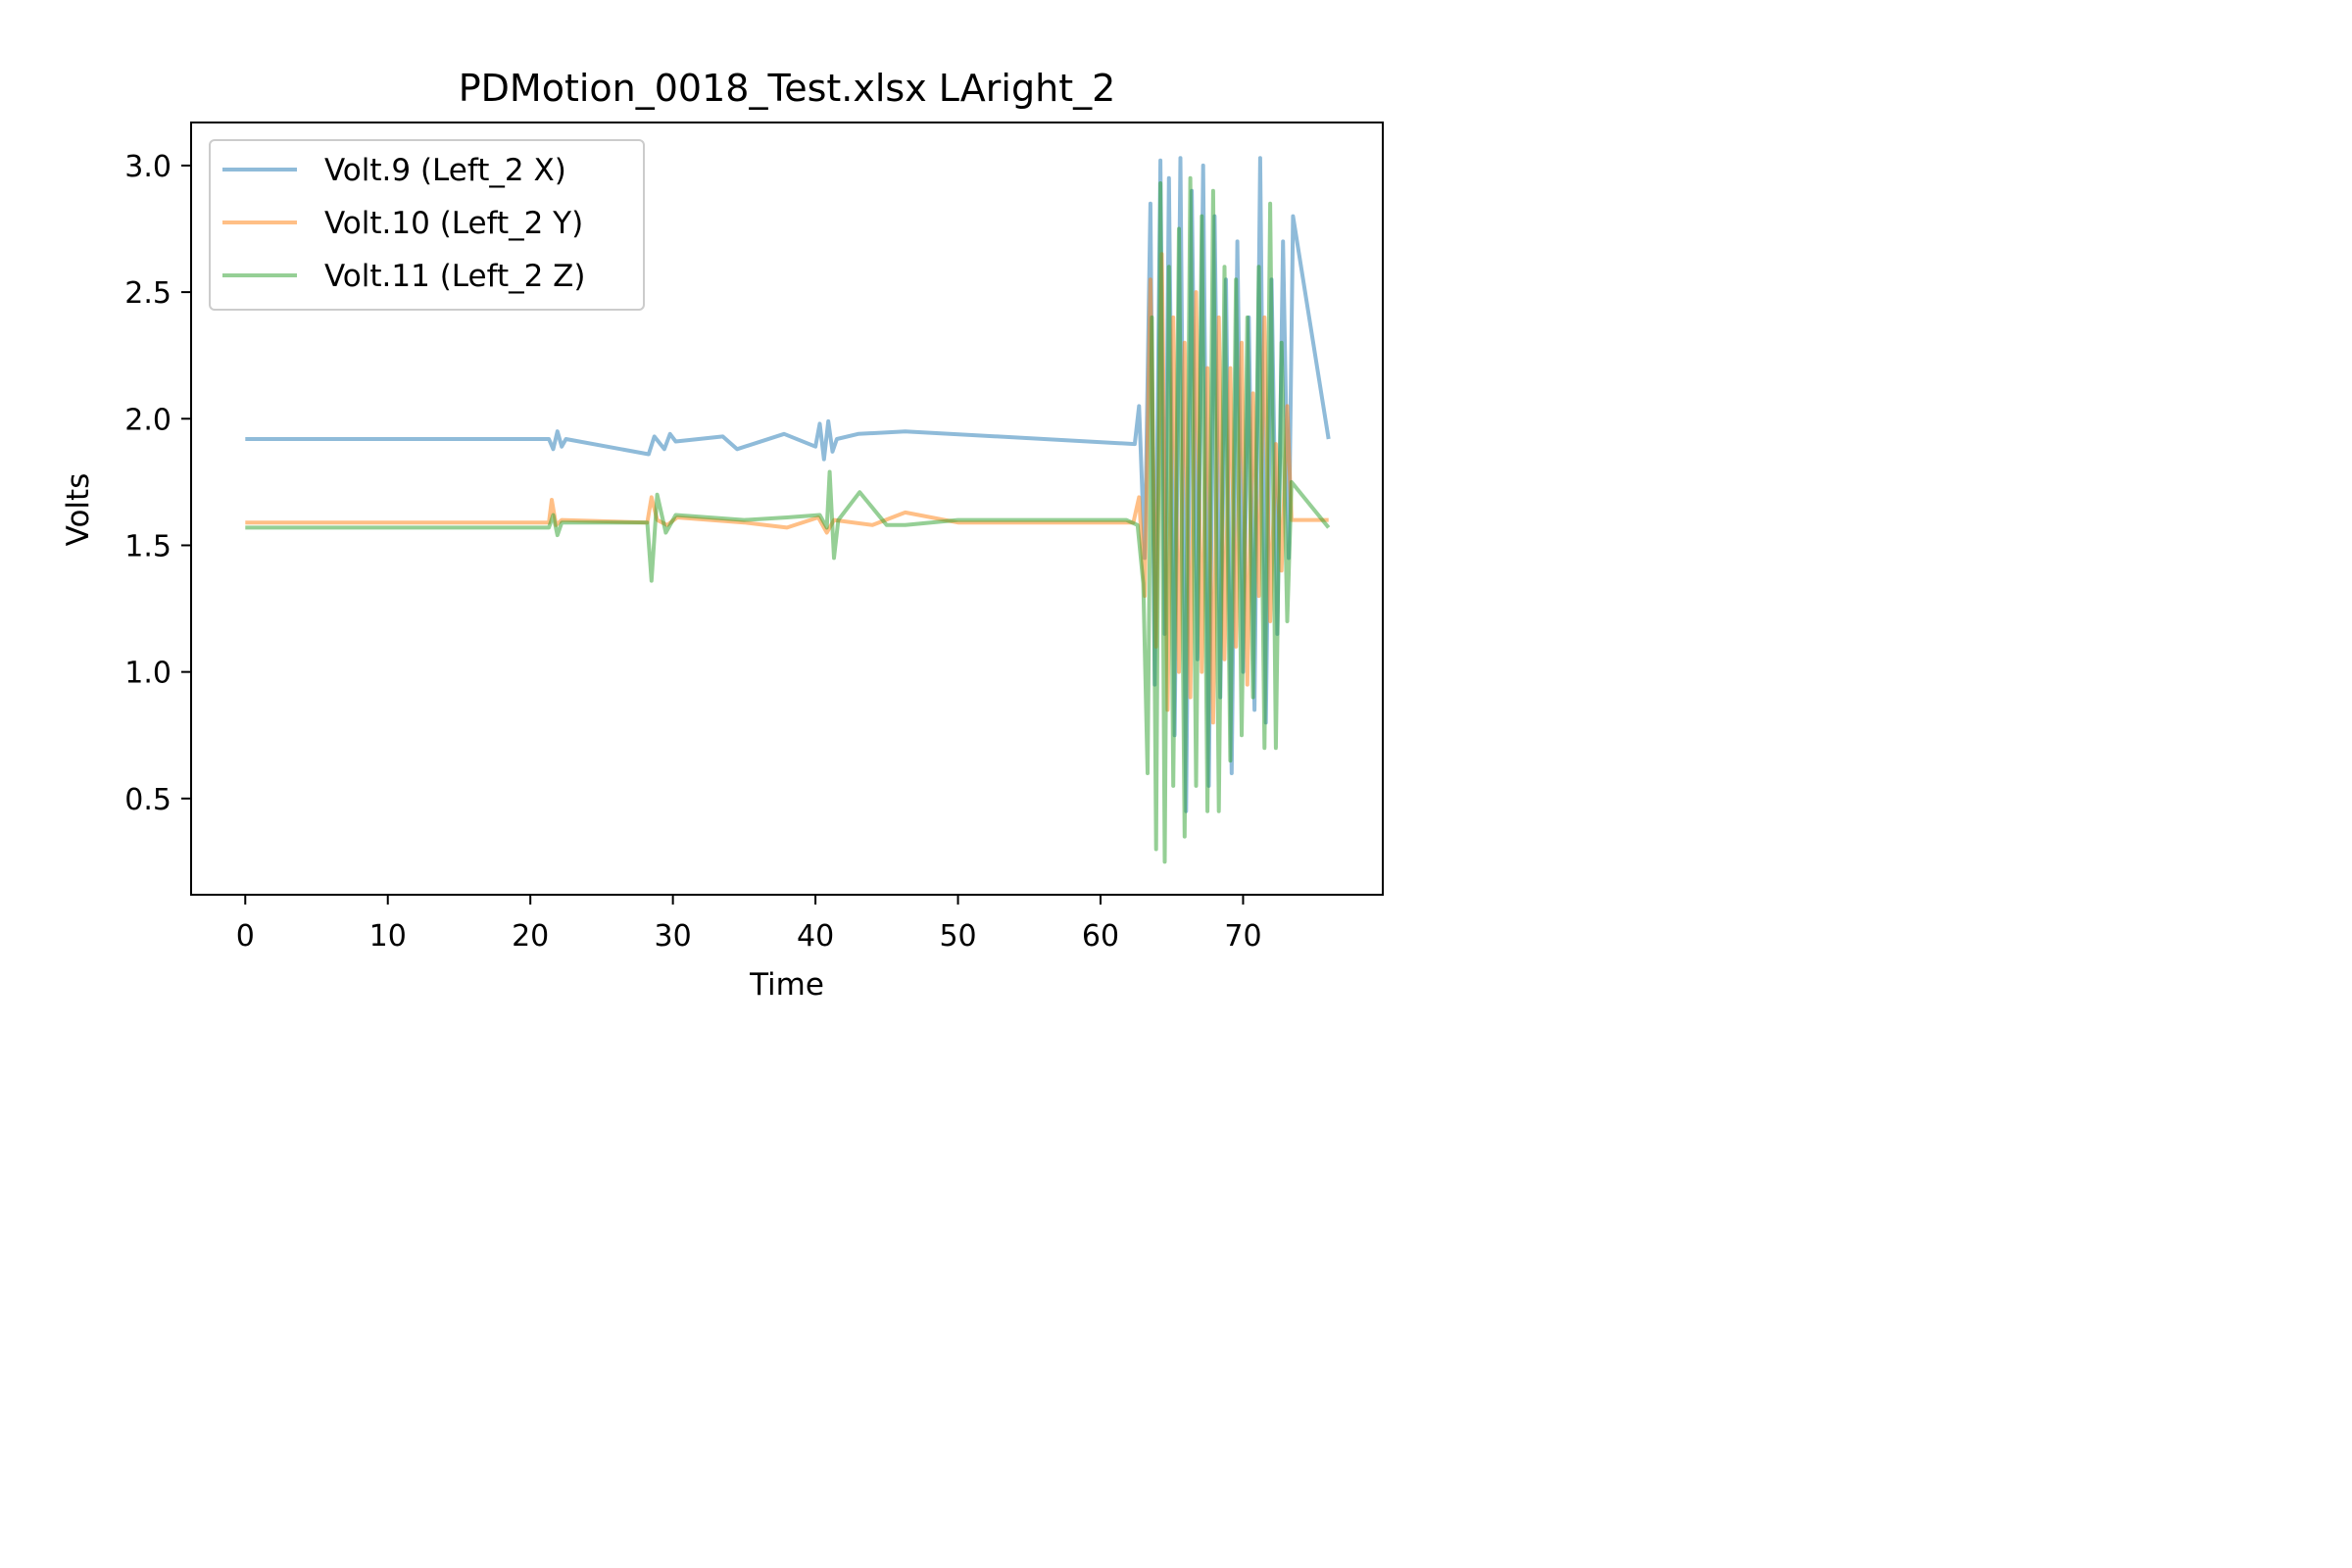  I want to click on x-tick-label: 70, so click(1242, 936).